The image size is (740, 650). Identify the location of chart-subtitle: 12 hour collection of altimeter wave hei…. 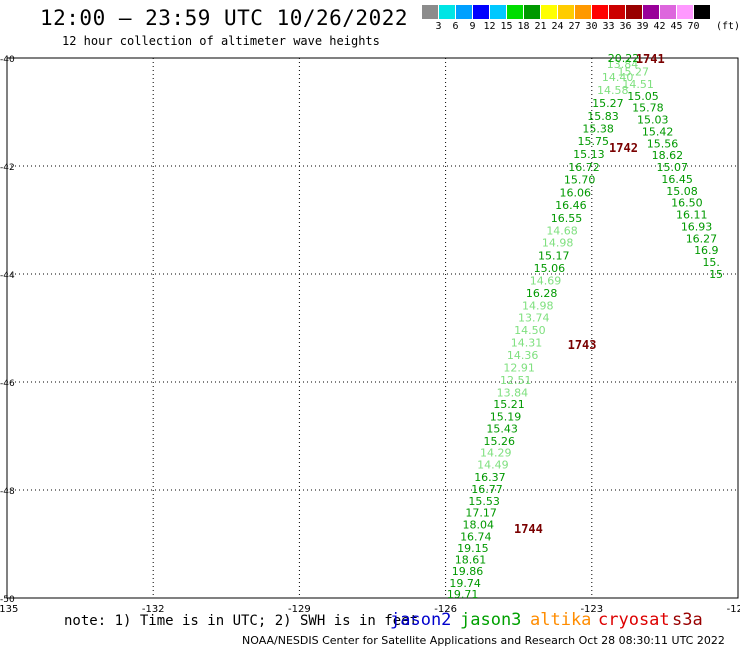
(221, 41).